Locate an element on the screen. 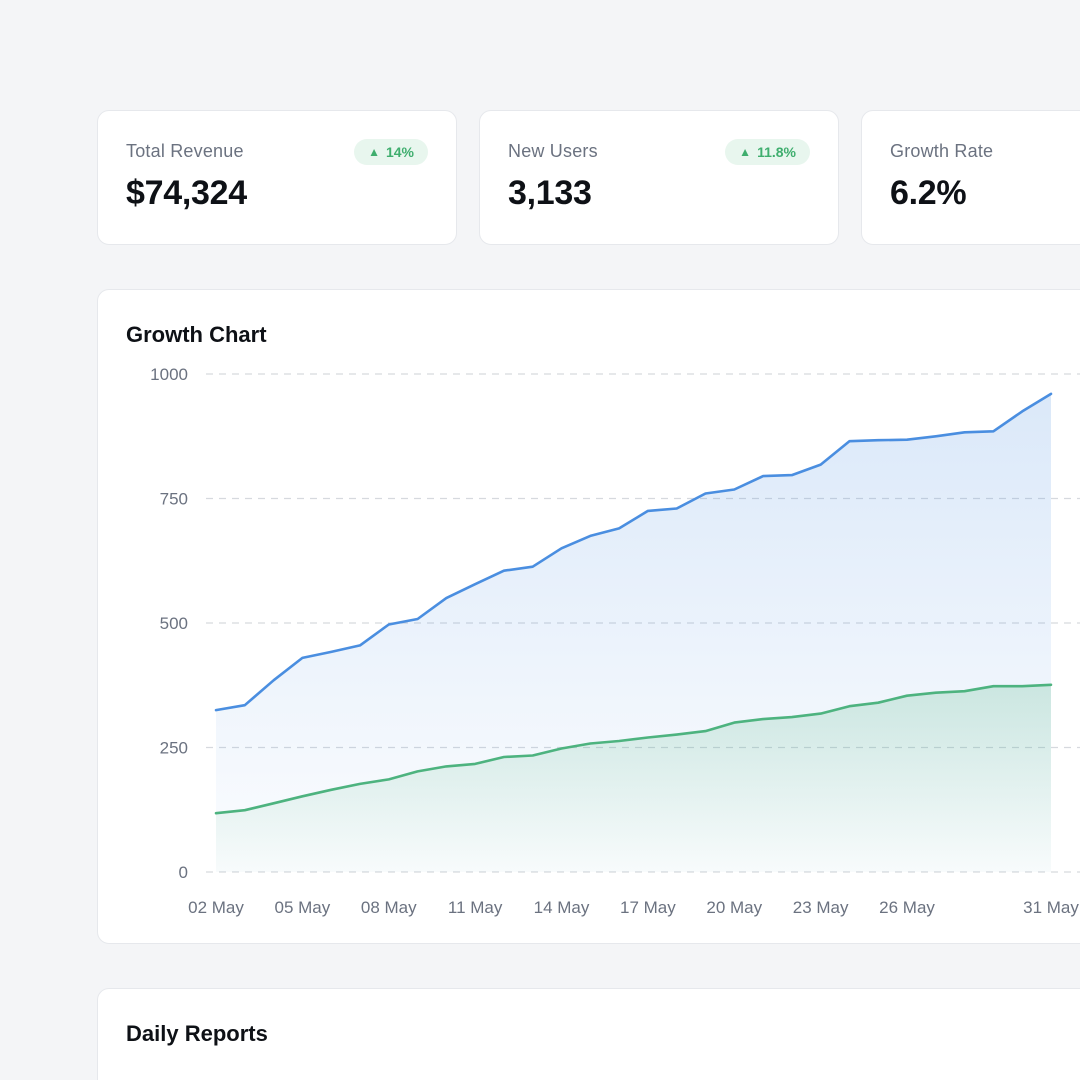  x-tick-label: 26 May is located at coordinates (907, 907).